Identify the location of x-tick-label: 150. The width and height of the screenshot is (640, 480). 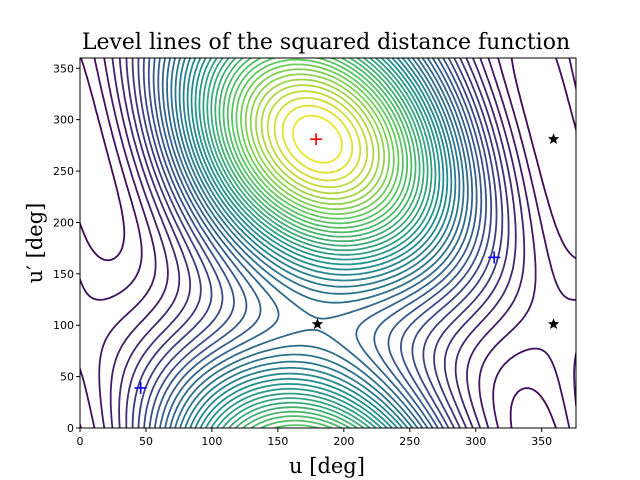
(277, 441).